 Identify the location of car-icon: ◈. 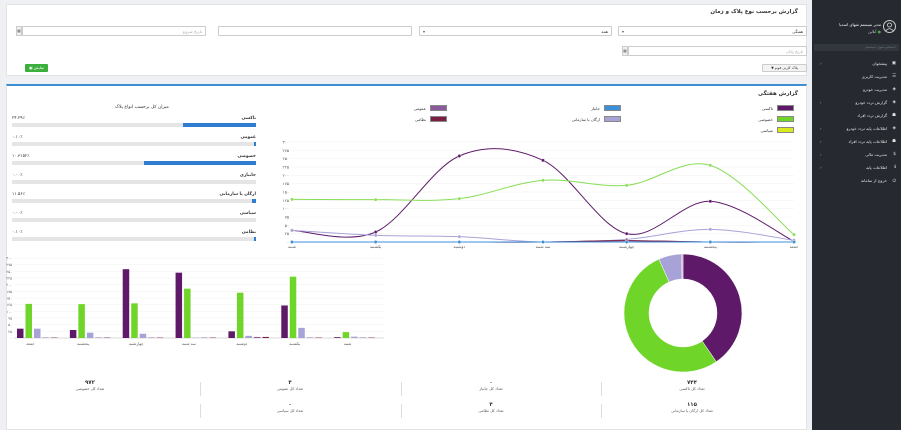
(894, 89).